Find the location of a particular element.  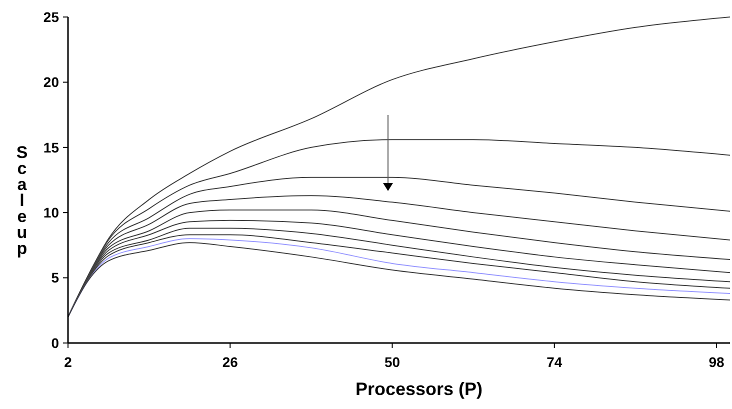

y-tick-label: 25 is located at coordinates (51, 16).